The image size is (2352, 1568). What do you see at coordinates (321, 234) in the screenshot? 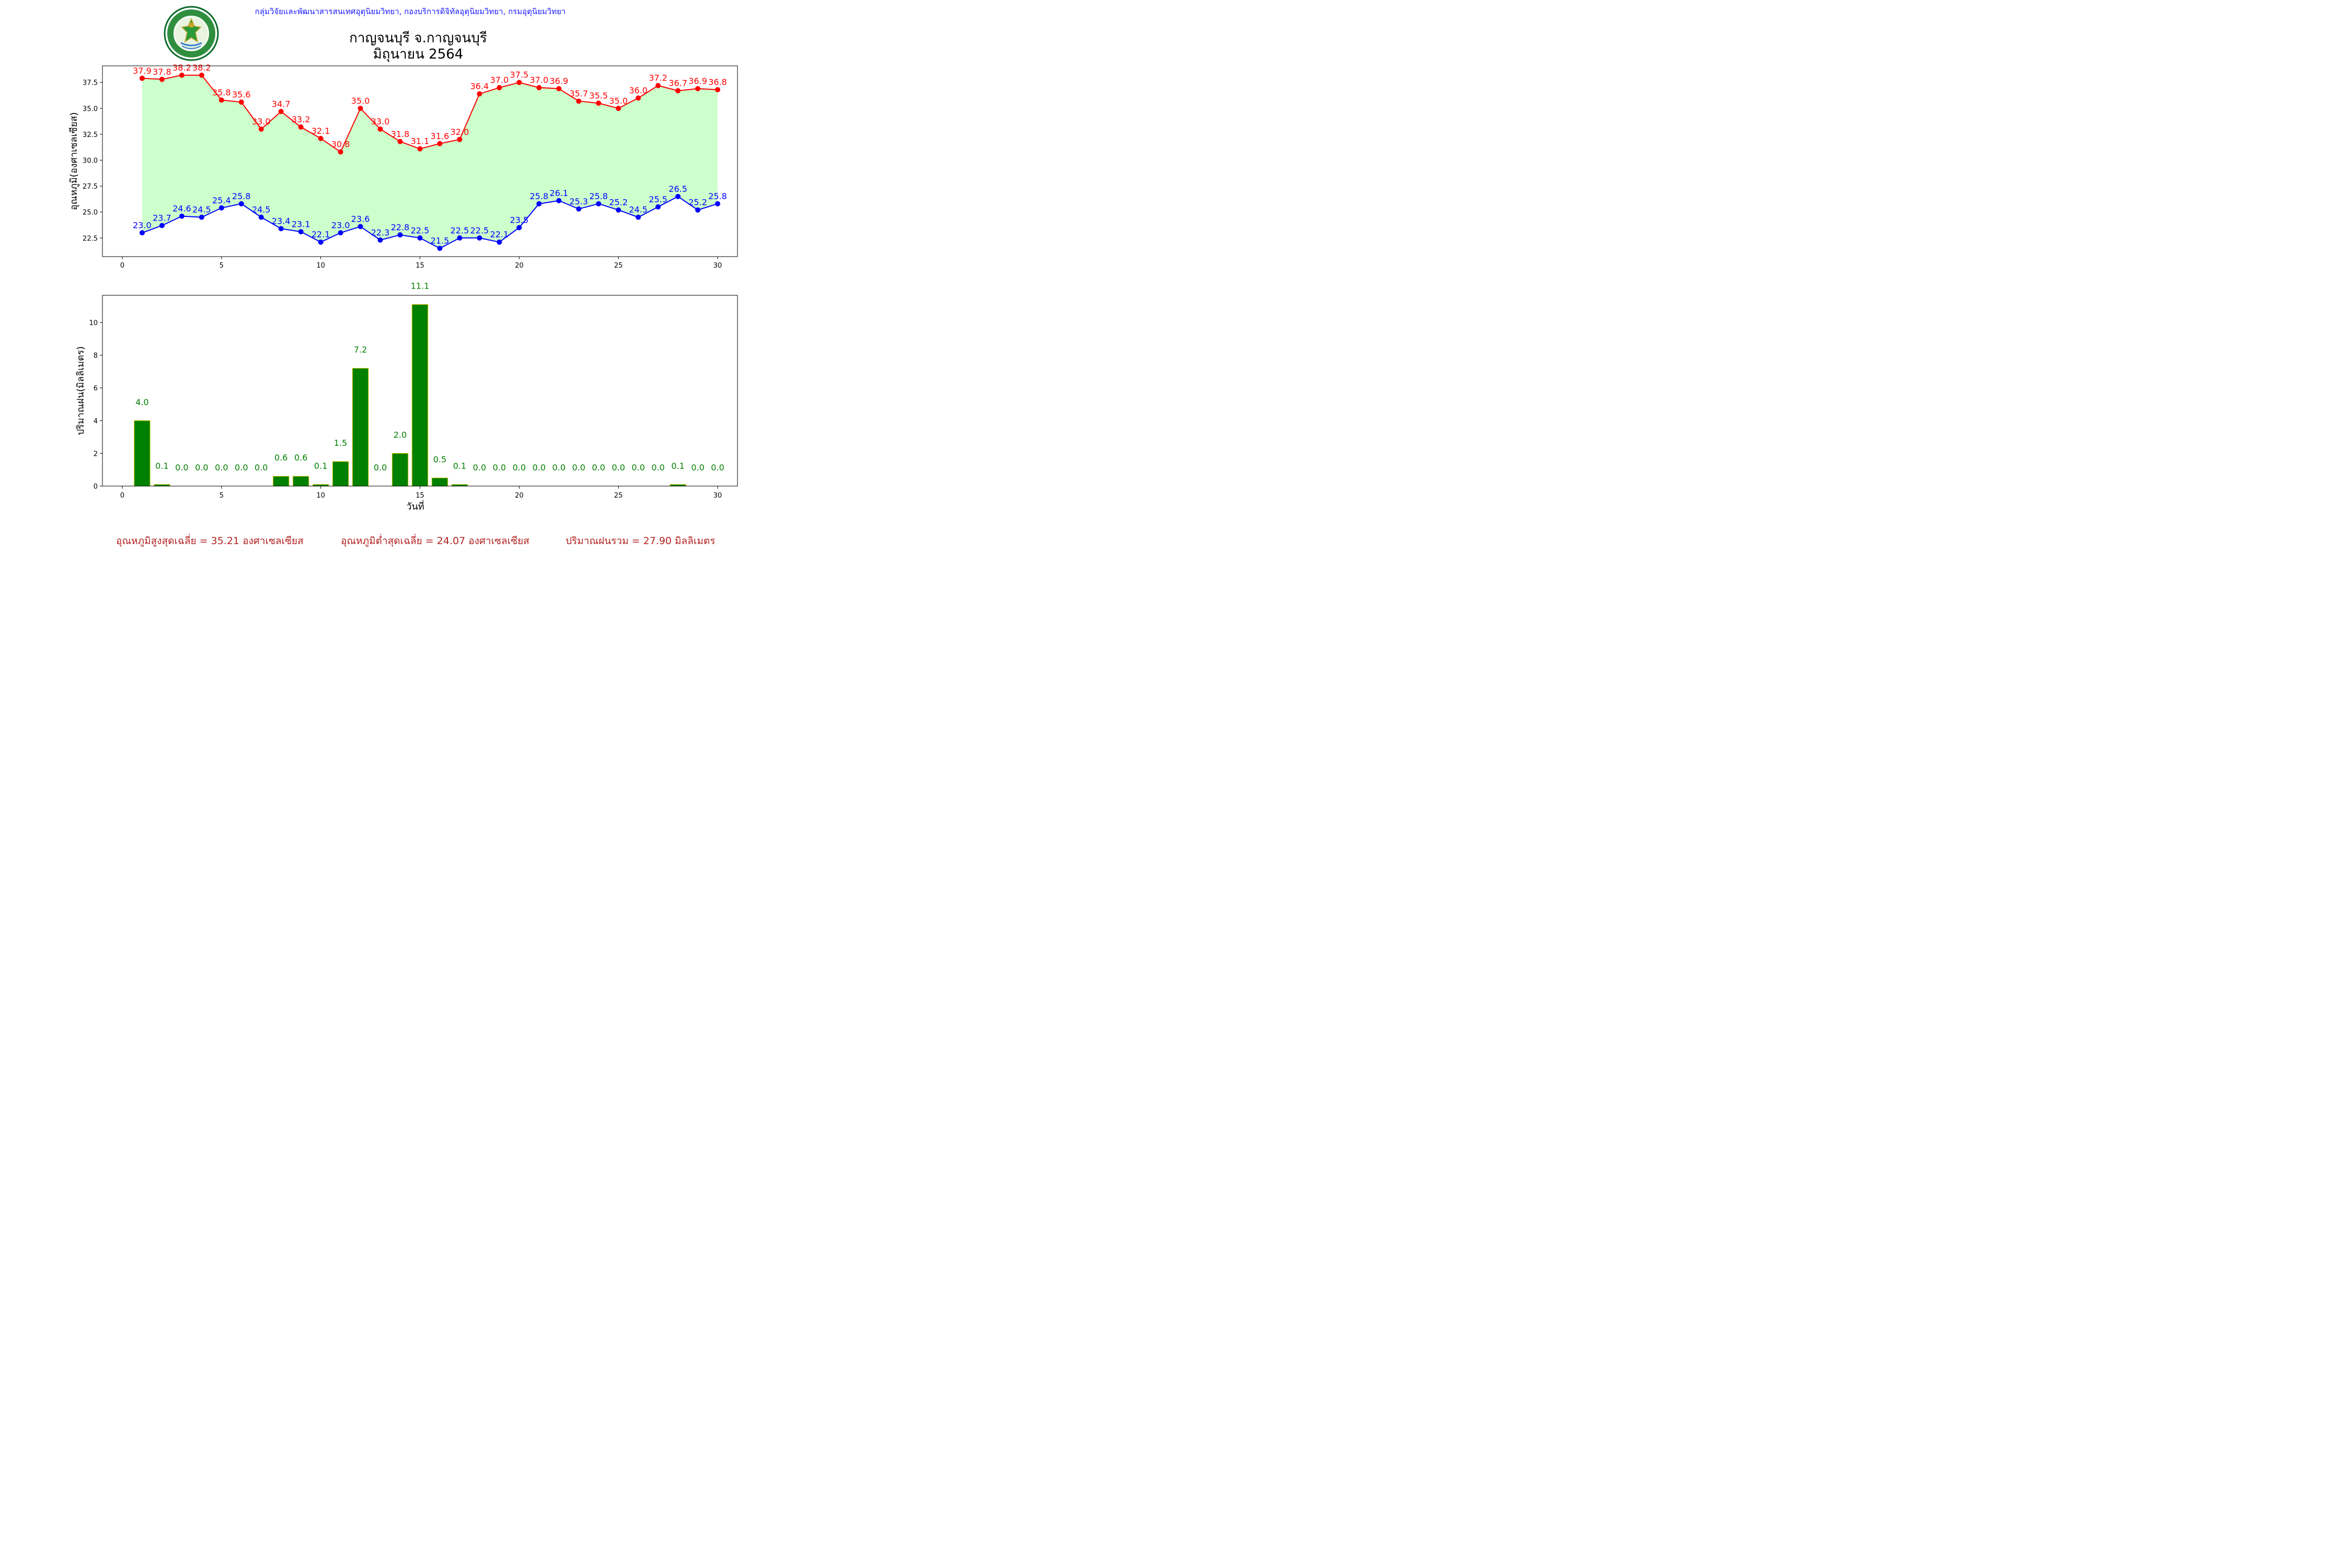
I see `min-temp-label: 22.1` at bounding box center [321, 234].